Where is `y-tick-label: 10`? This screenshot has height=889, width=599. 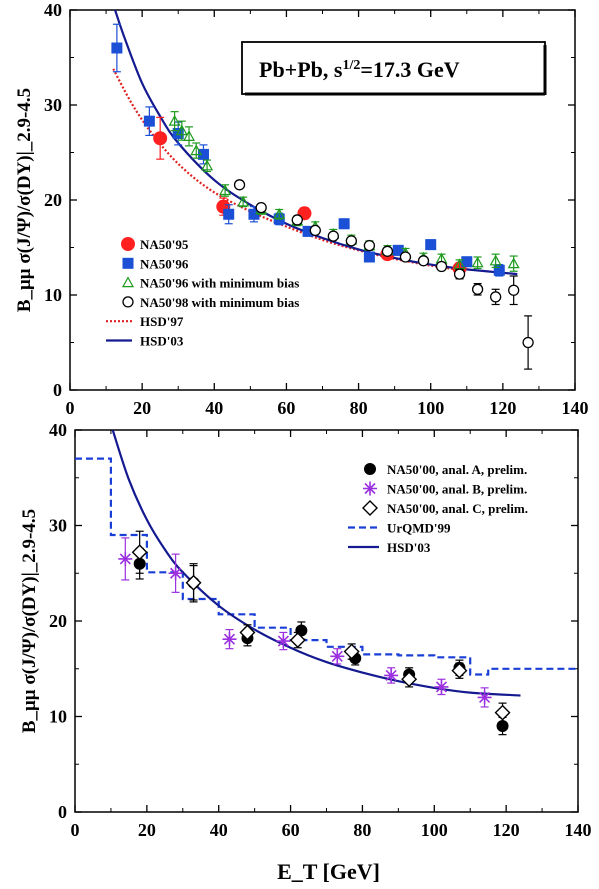 y-tick-label: 10 is located at coordinates (53, 295).